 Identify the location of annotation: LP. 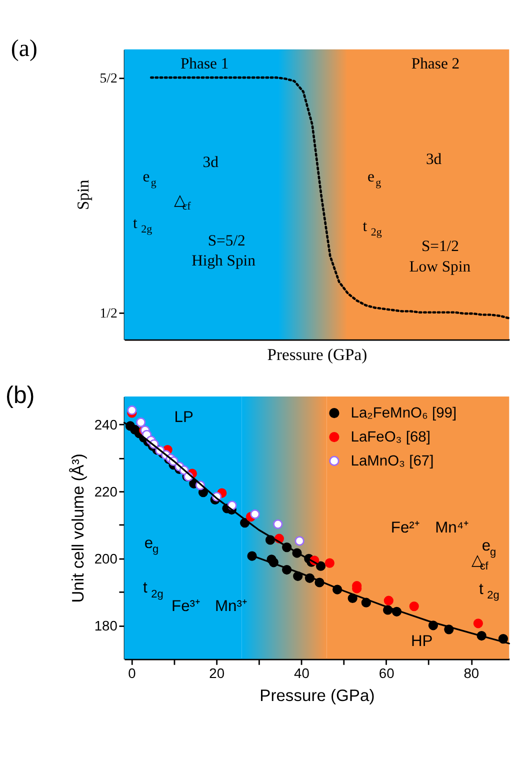
(184, 417).